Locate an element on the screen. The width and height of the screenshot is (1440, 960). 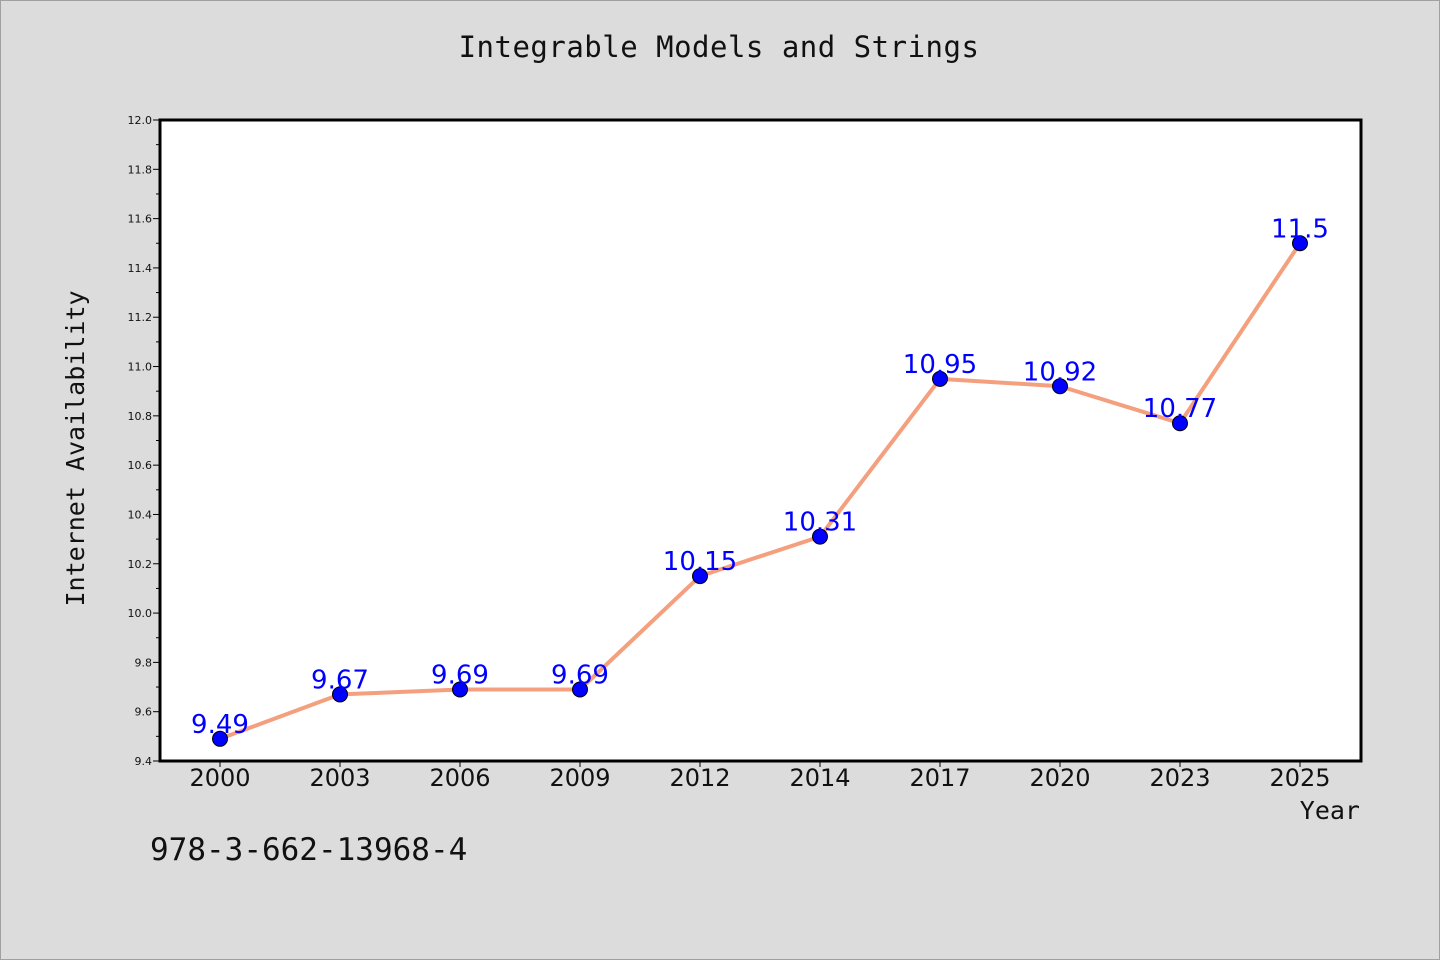
y-tick-label: 9.8 is located at coordinates (144, 662).